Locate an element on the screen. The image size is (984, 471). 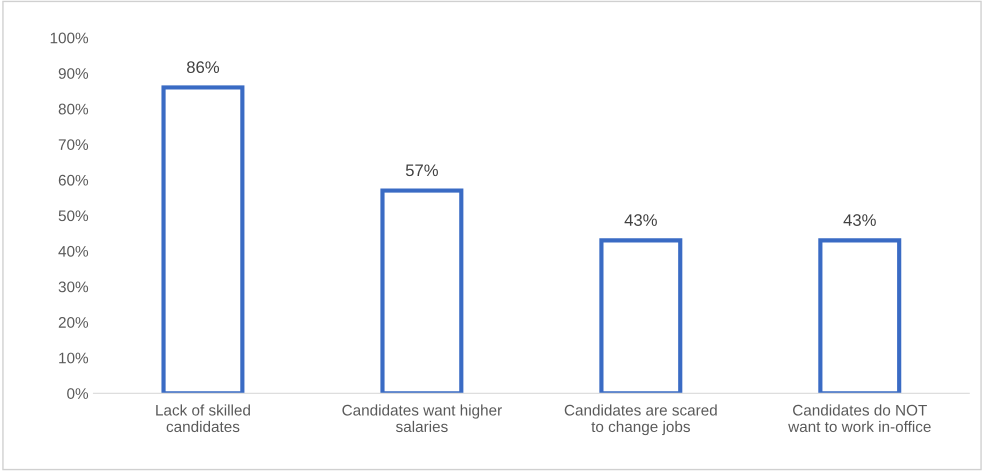
y-tick-label: 40% is located at coordinates (73, 251).